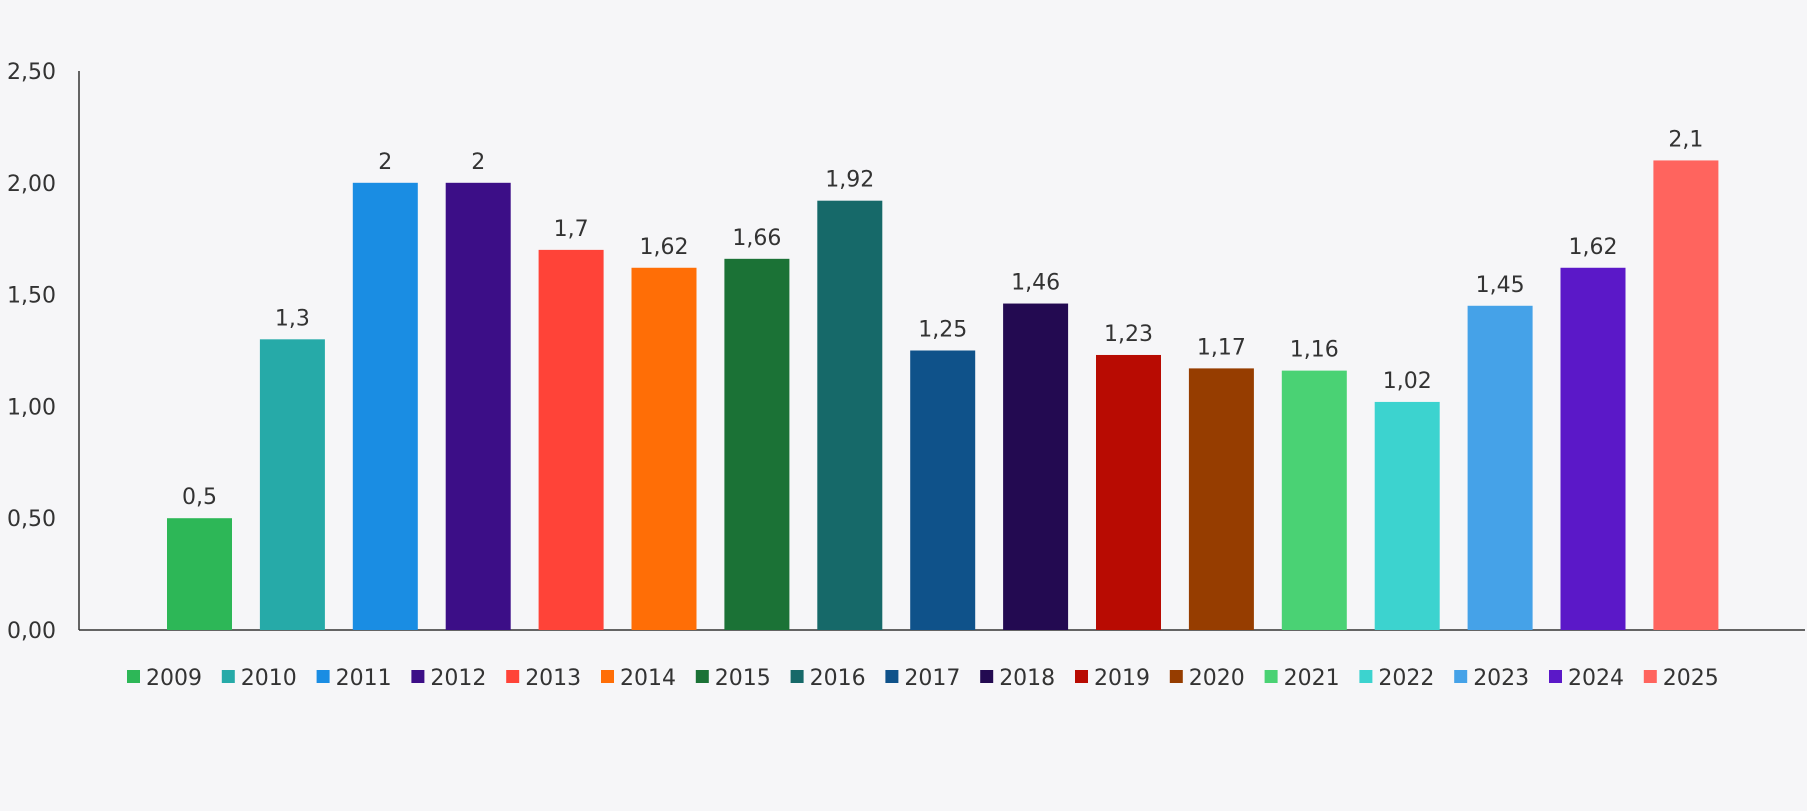  I want to click on y-tick-label: 2,00, so click(31, 184).